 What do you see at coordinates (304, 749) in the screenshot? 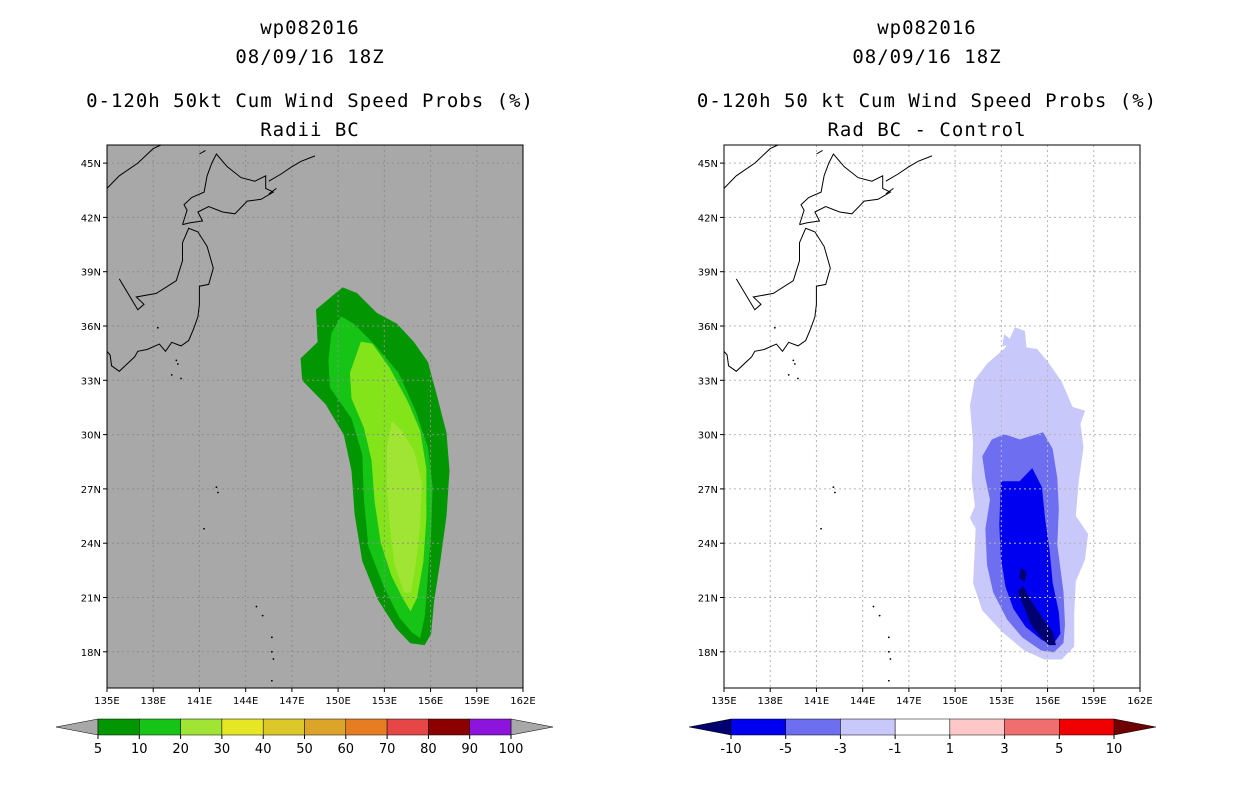
I see `colorbar-label: 50` at bounding box center [304, 749].